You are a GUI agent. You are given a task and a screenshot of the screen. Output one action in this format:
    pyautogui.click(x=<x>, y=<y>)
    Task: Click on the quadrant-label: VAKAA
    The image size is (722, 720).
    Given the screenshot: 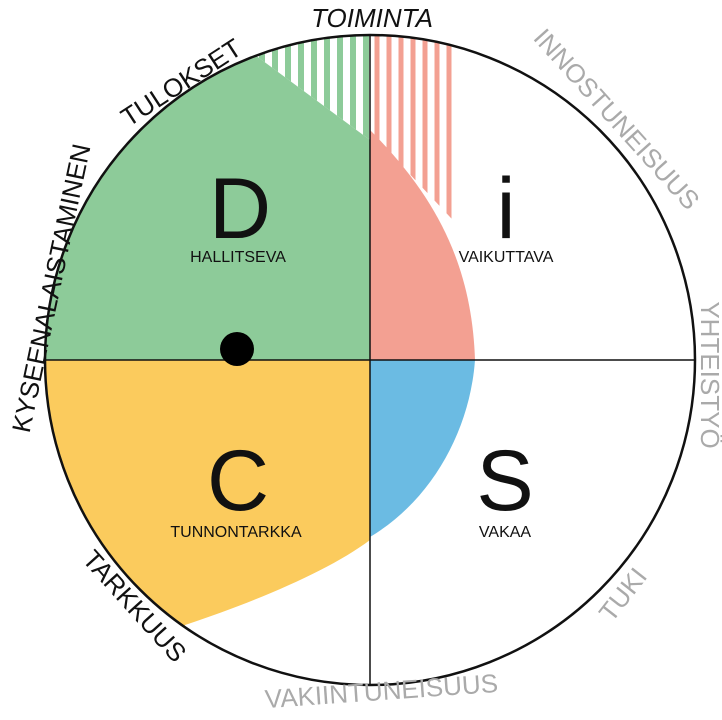 What is the action you would take?
    pyautogui.click(x=505, y=532)
    